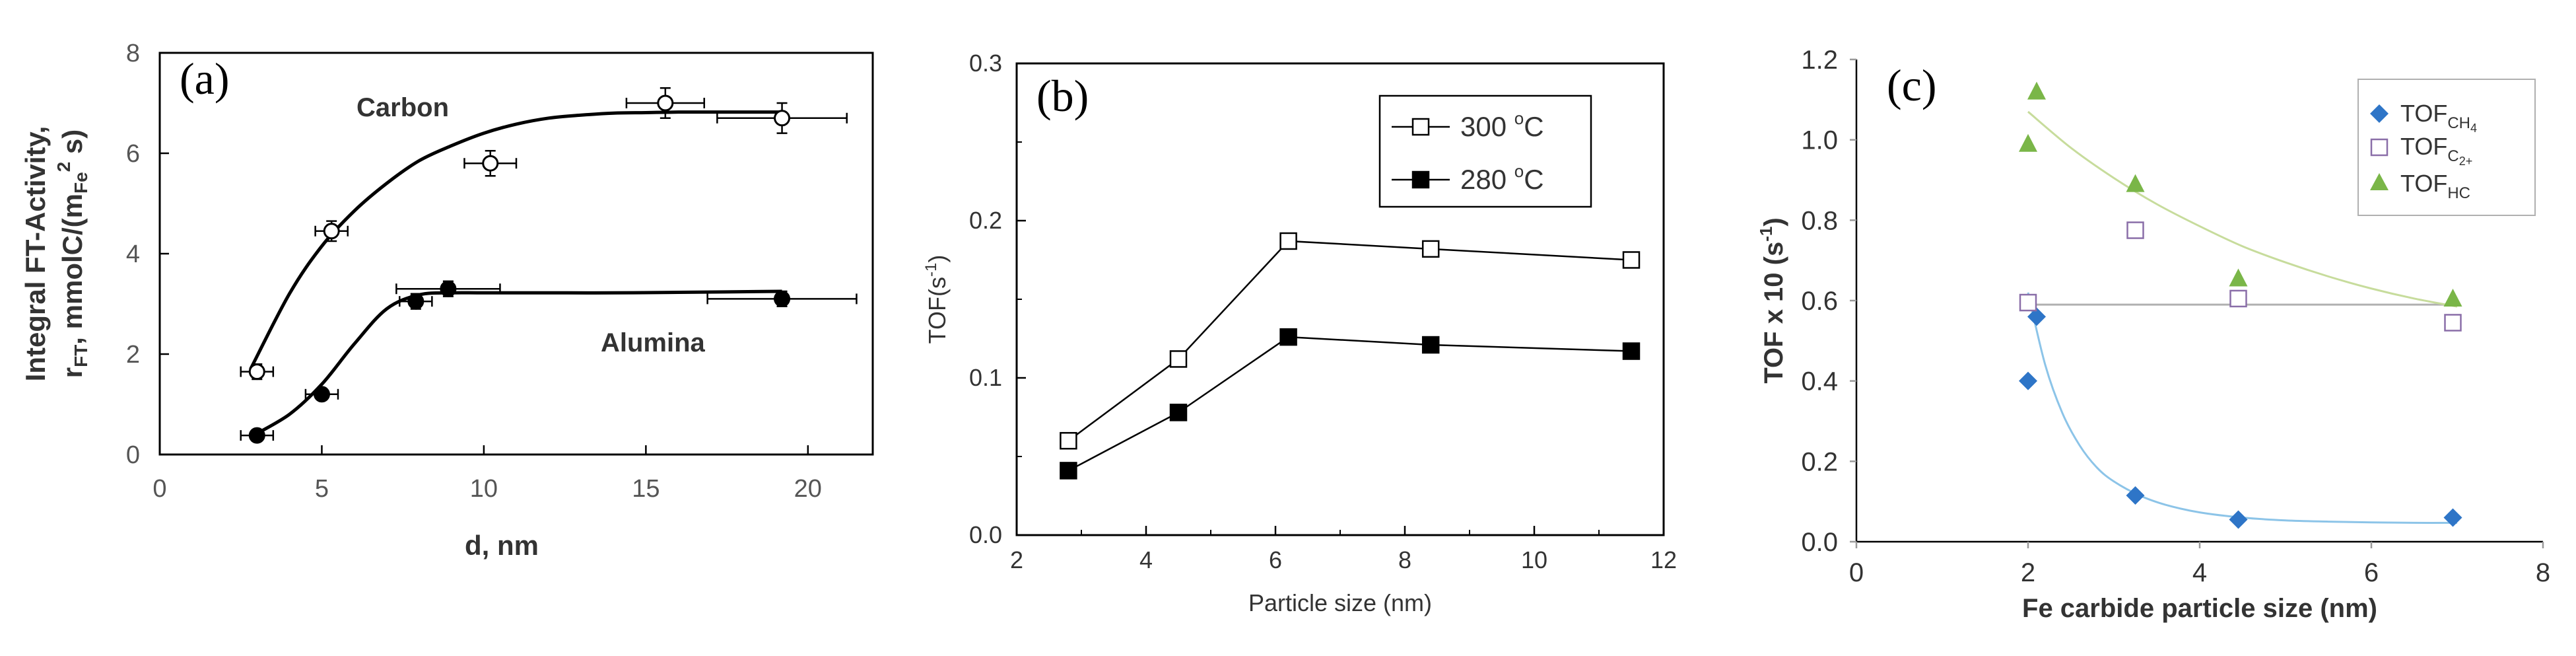  I want to click on panel-c-x-axis-label: Fe carbide particle size (nm), so click(2199, 608).